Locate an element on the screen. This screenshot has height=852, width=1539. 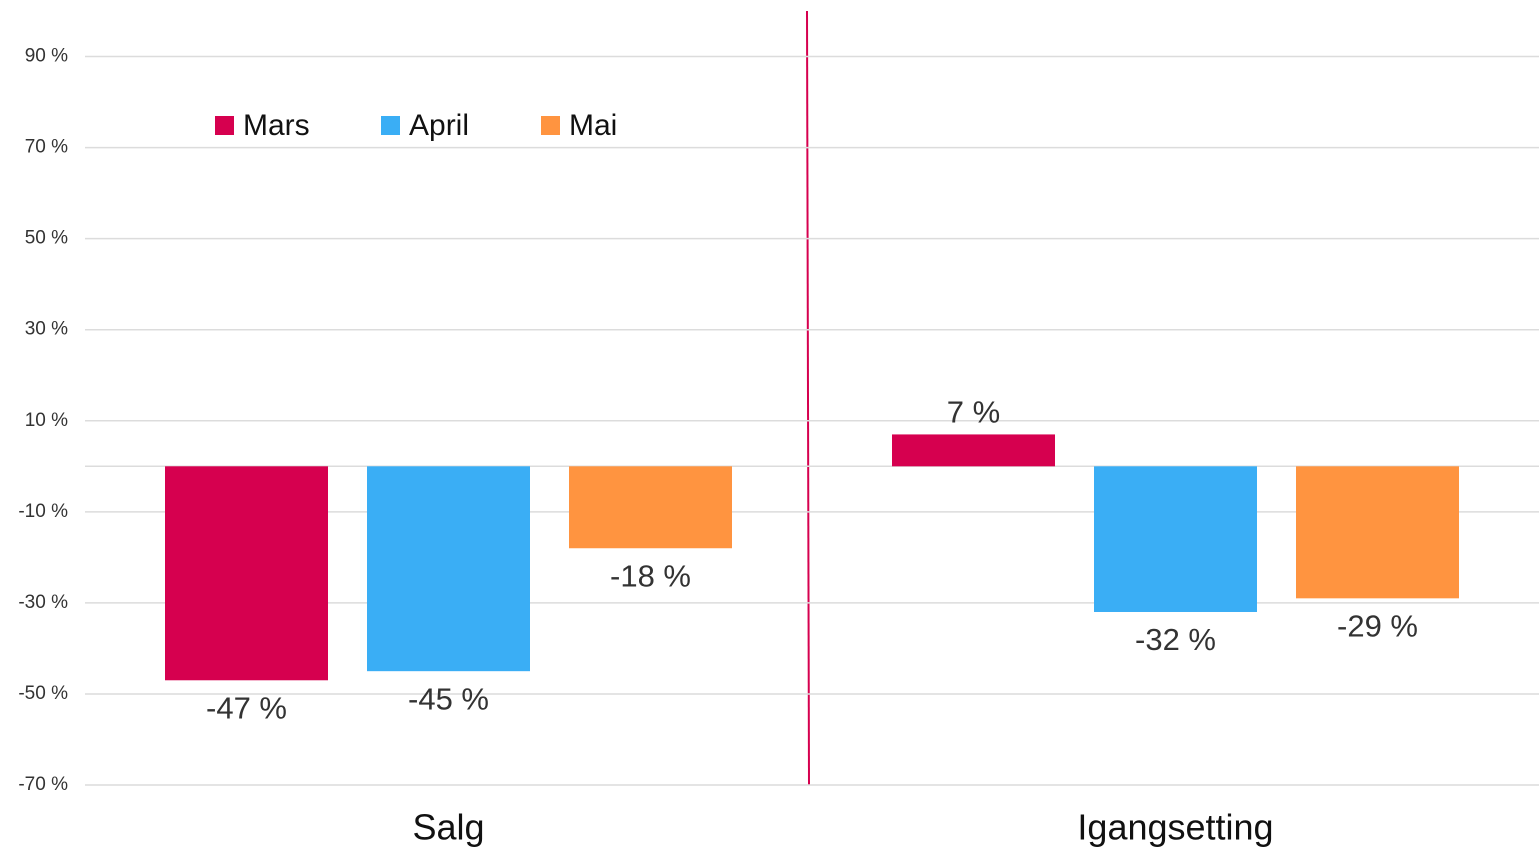
value-label: -29 % is located at coordinates (1377, 626).